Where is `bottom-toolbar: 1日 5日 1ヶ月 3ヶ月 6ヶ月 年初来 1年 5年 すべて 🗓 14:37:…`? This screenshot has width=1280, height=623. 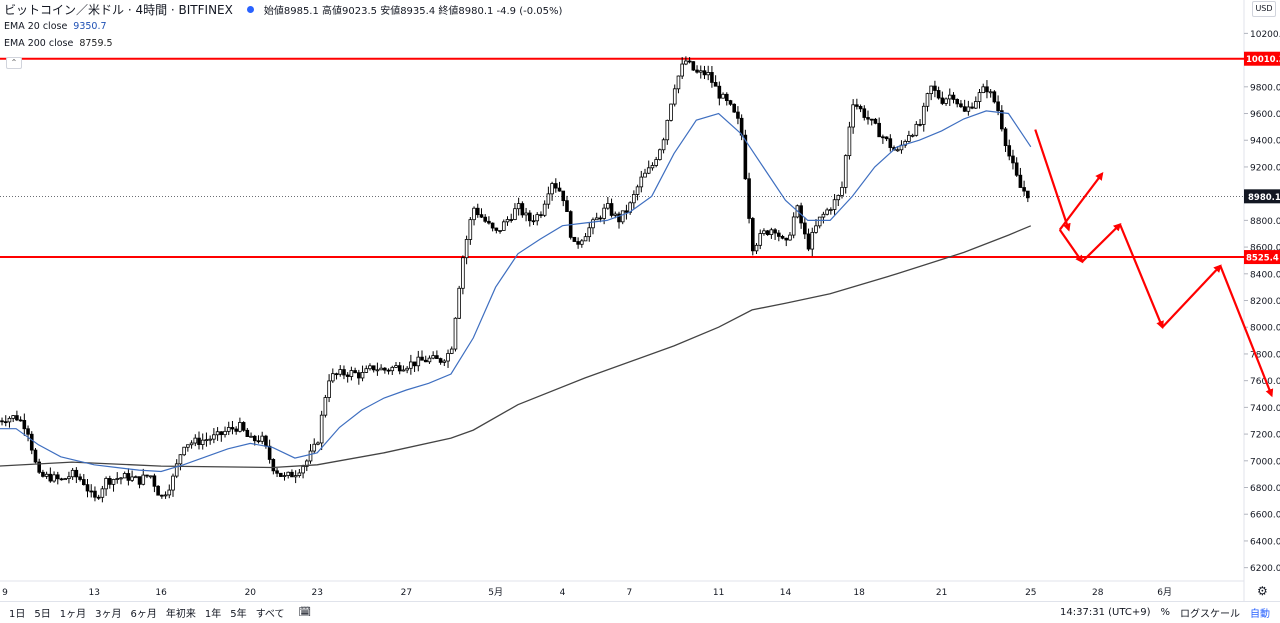
bottom-toolbar: 1日 5日 1ヶ月 3ヶ月 6ヶ月 年初来 1年 5年 すべて 🗓 14:37:… is located at coordinates (640, 612).